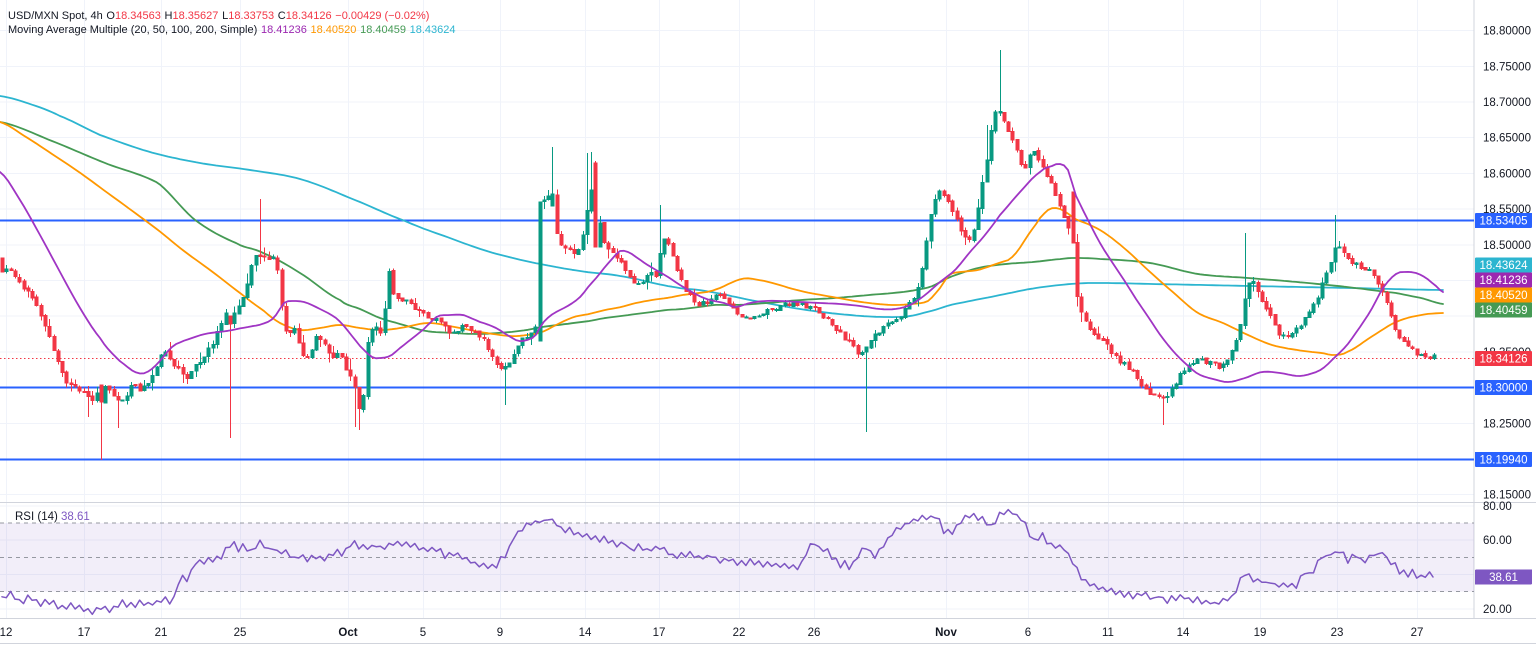 The height and width of the screenshot is (647, 1536). What do you see at coordinates (1507, 424) in the screenshot?
I see `svg-text: 18.25000` at bounding box center [1507, 424].